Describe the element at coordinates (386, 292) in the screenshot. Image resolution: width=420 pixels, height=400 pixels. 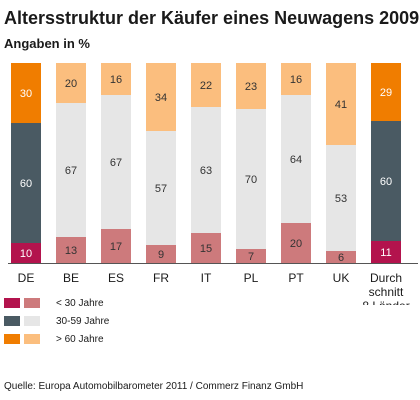
I see `x-tick-label: schnitt` at that location.